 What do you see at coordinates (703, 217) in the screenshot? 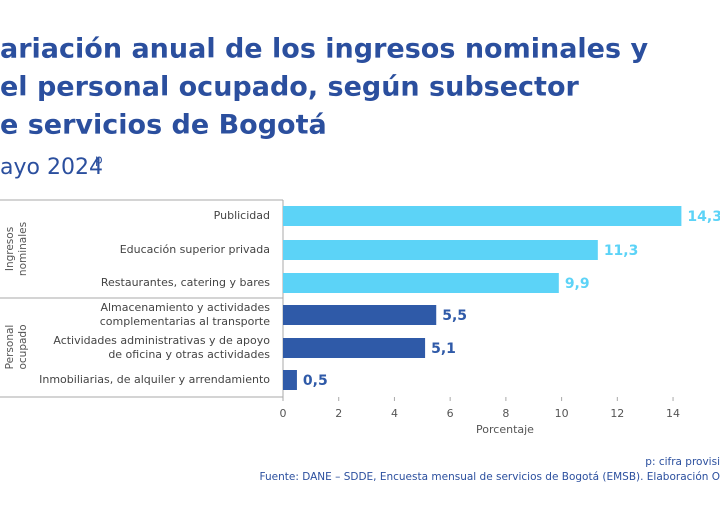
I see `value-label: 14,3` at bounding box center [703, 217].